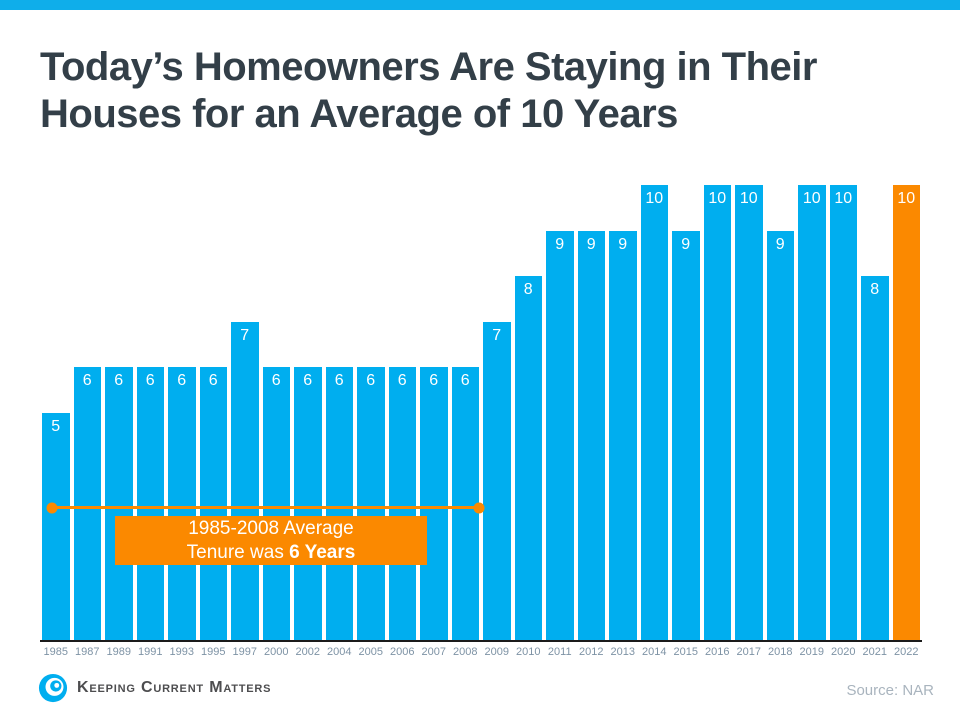  I want to click on top-accent-bar, so click(480, 5).